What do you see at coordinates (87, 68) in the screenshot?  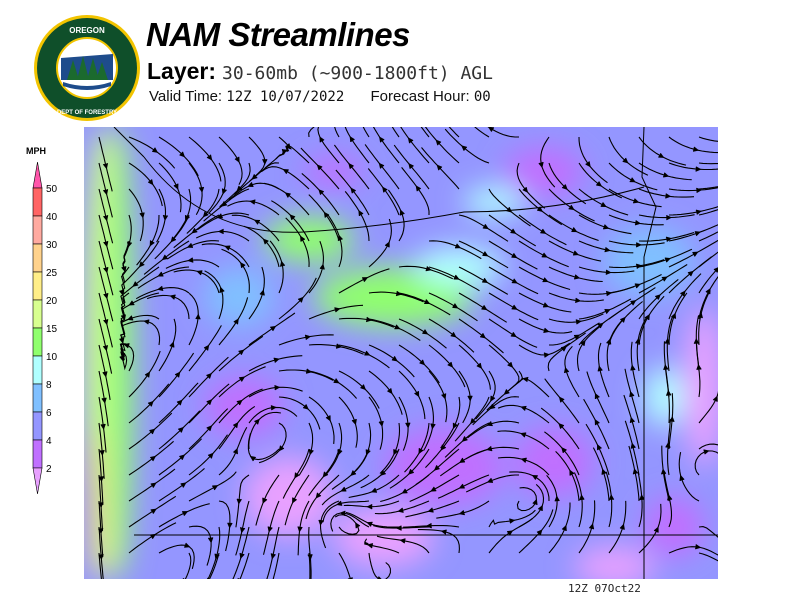 I see `oregon-department-of-forestry-logo: OREGON DEPT OF FORESTRY` at bounding box center [87, 68].